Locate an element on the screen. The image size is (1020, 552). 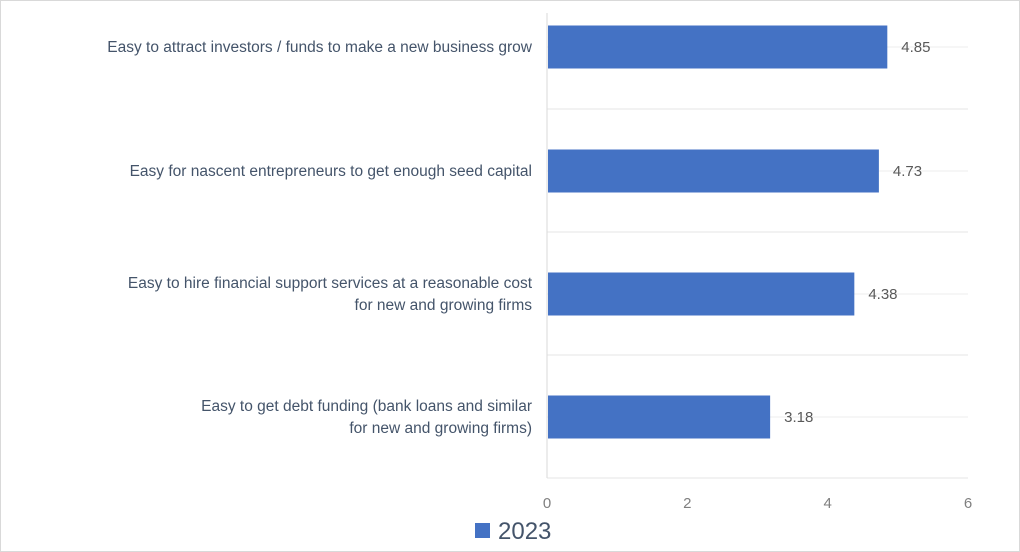
x-tick-label: 2 is located at coordinates (687, 503).